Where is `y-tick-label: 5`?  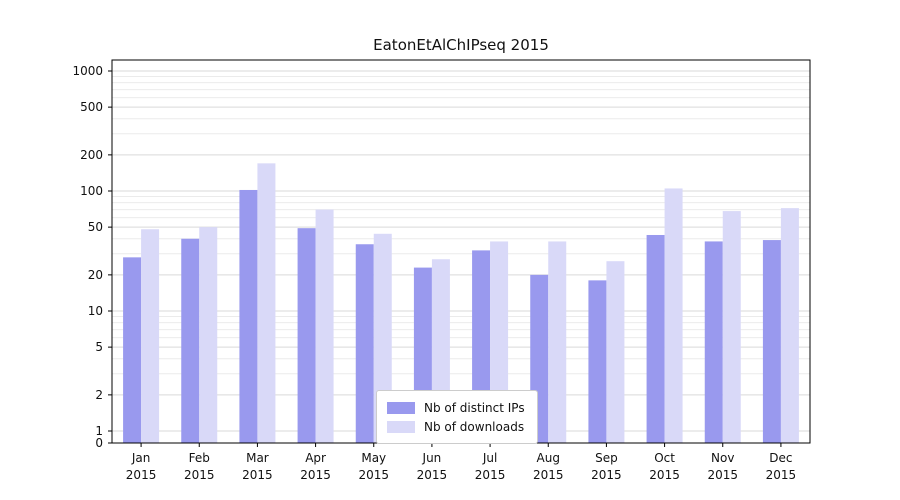 y-tick-label: 5 is located at coordinates (99, 347).